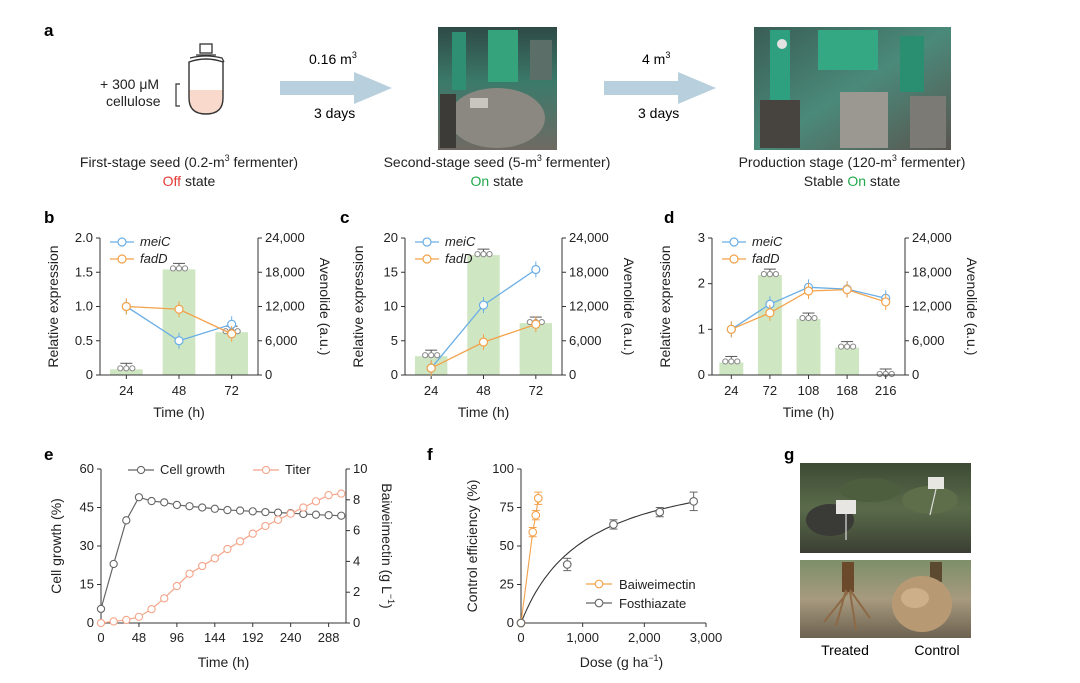  What do you see at coordinates (192, 469) in the screenshot?
I see `legend-label: Cell growth` at bounding box center [192, 469].